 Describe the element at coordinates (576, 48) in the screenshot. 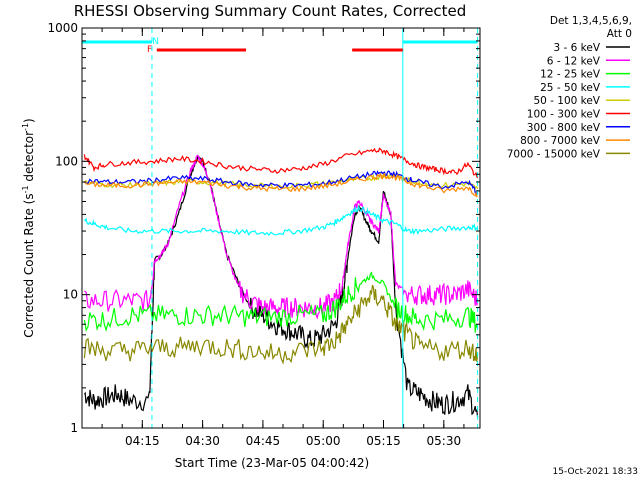

I see `legend-label-0: 3 - 6 keV` at that location.